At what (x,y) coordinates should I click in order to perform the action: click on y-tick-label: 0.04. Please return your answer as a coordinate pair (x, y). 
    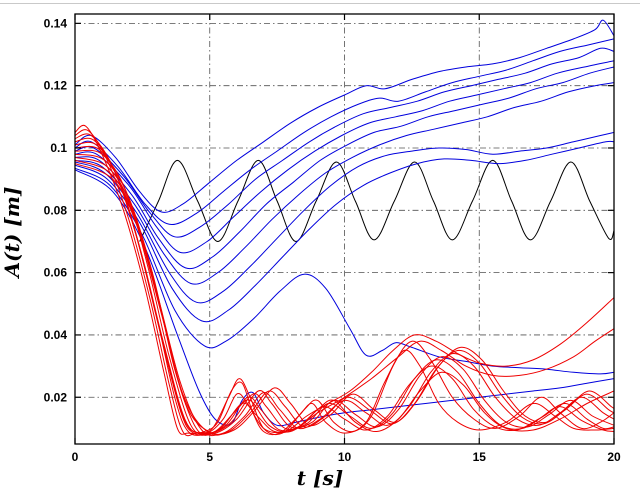
    Looking at the image, I should click on (56, 335).